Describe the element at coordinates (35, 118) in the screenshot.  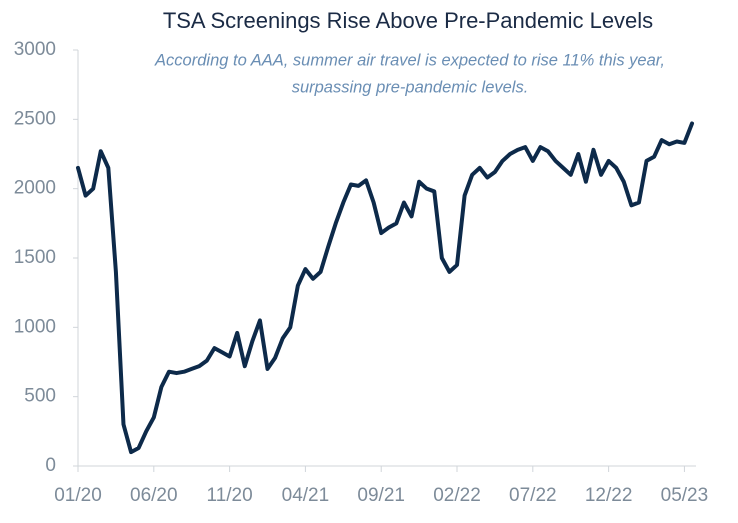
I see `y-tick-label: 2500` at that location.